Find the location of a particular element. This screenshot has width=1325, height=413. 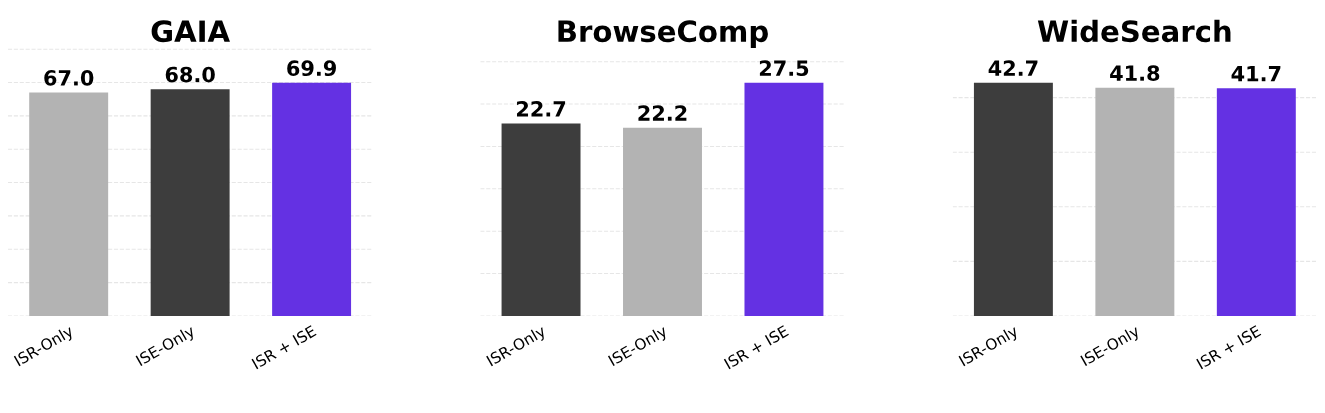

chart-title: WideSearch is located at coordinates (1134, 31).